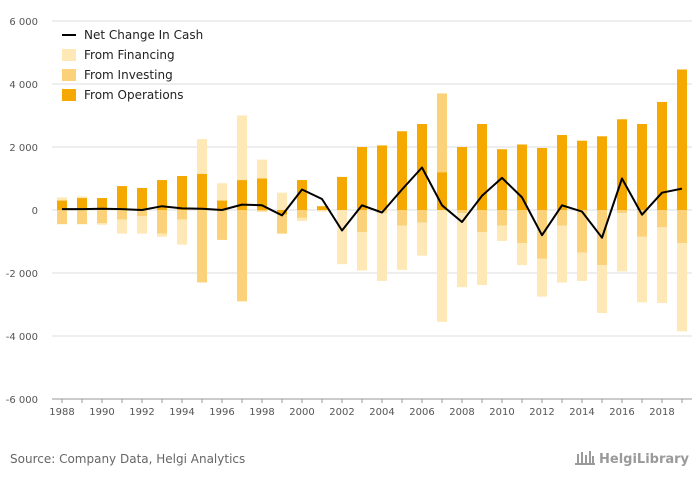 The image size is (700, 483). What do you see at coordinates (261, 412) in the screenshot?
I see `x-tick-label: 1998` at bounding box center [261, 412].